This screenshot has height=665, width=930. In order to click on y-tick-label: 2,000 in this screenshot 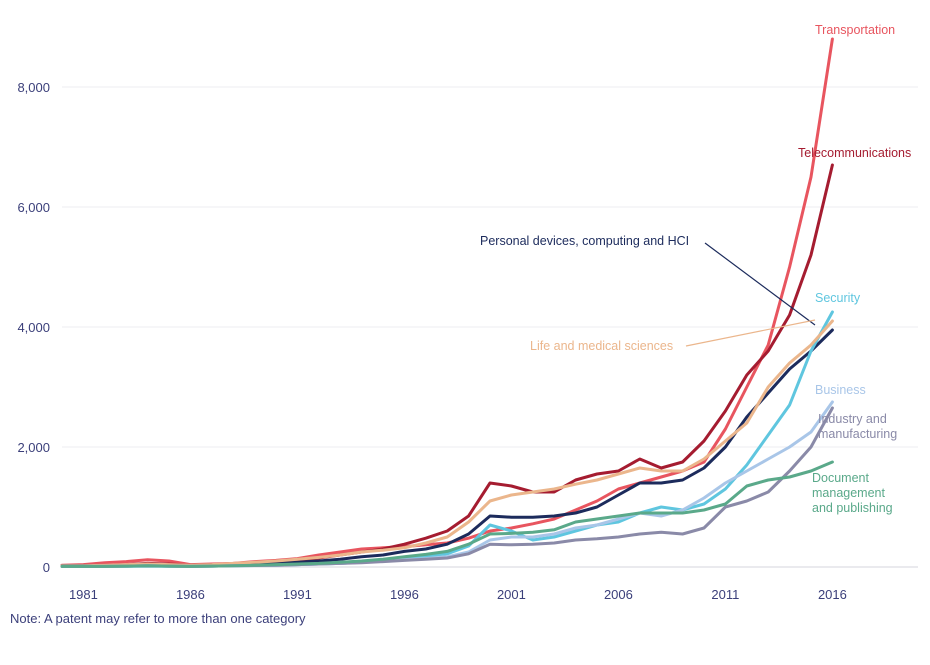, I will do `click(33, 447)`.